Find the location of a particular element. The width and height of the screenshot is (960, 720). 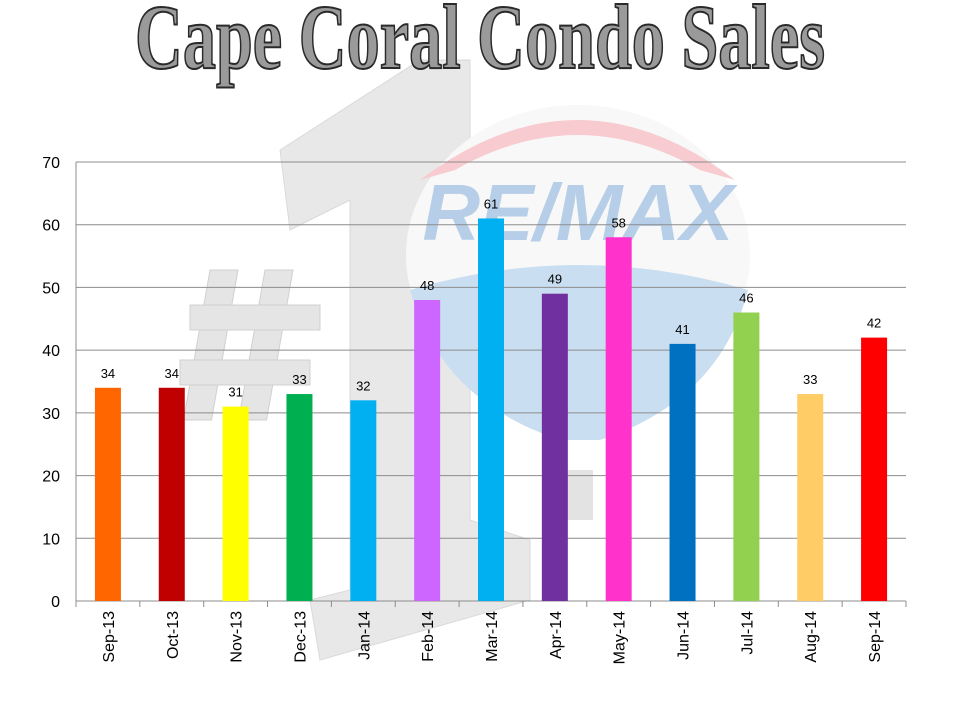

y-tick-label: 60 is located at coordinates (51, 226).